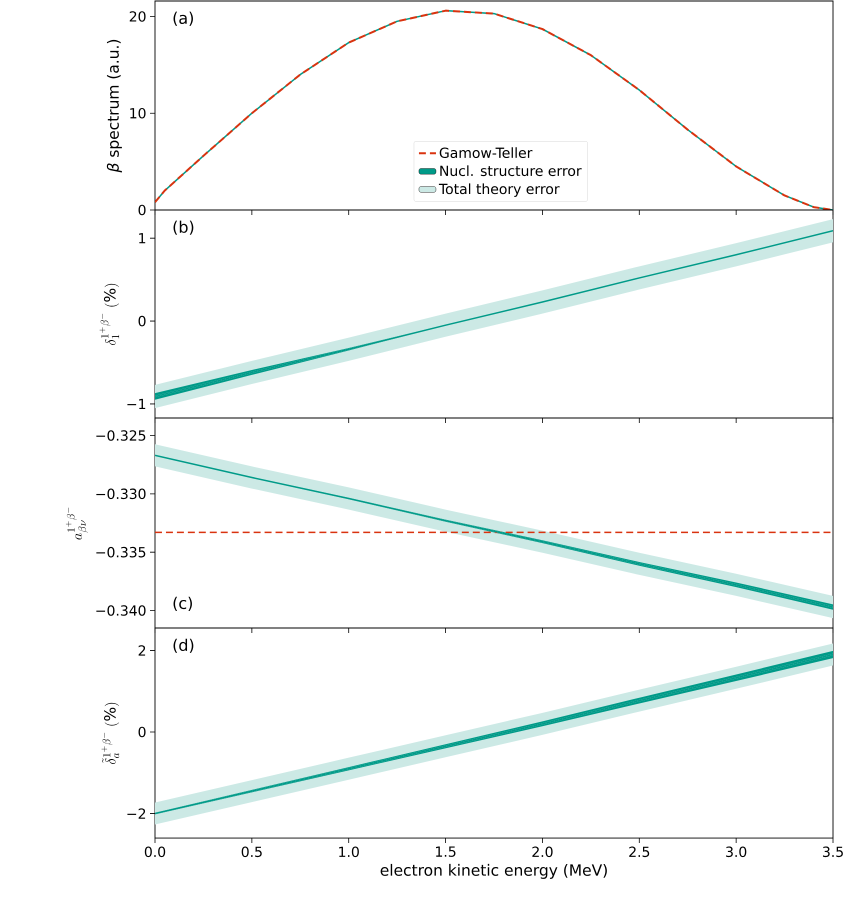 The height and width of the screenshot is (911, 852). I want to click on legend-label: Nucl. structure error, so click(511, 170).